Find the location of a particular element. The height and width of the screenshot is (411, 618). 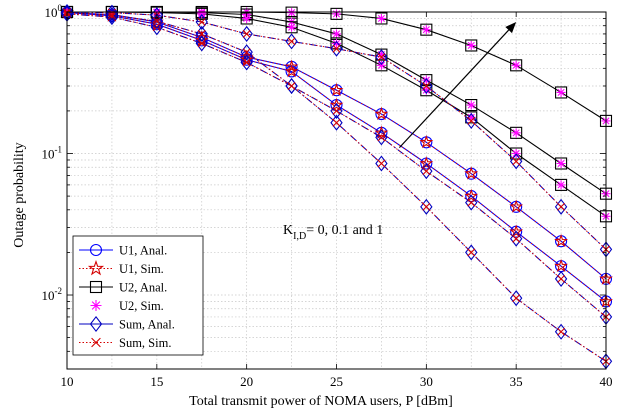

y-tick-label: 10⁰ is located at coordinates (54, 11).